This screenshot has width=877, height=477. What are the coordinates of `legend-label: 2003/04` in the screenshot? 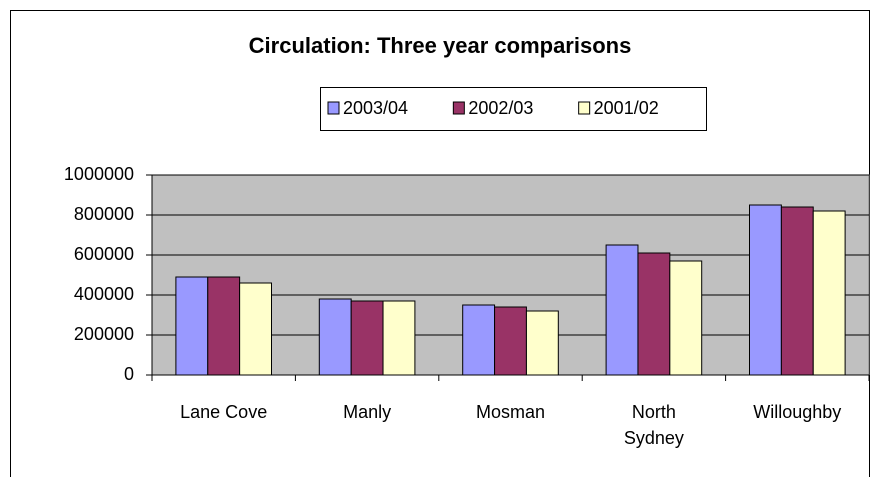 It's located at (375, 108).